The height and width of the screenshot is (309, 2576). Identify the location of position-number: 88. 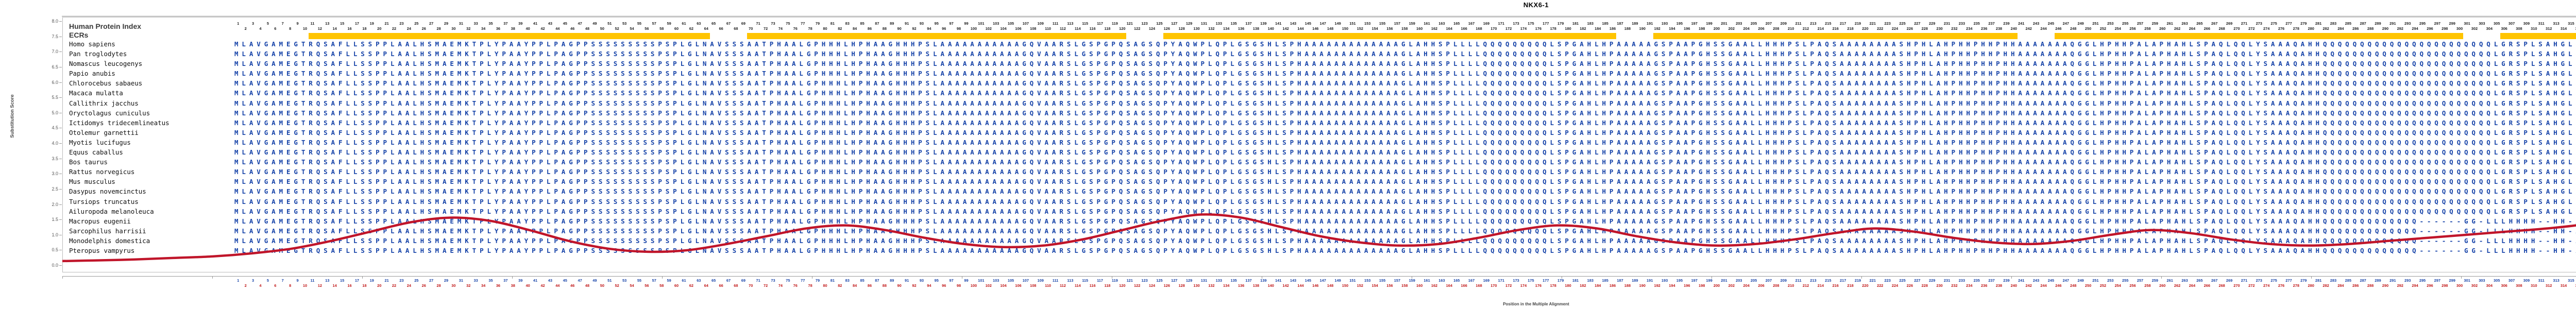
(884, 29).